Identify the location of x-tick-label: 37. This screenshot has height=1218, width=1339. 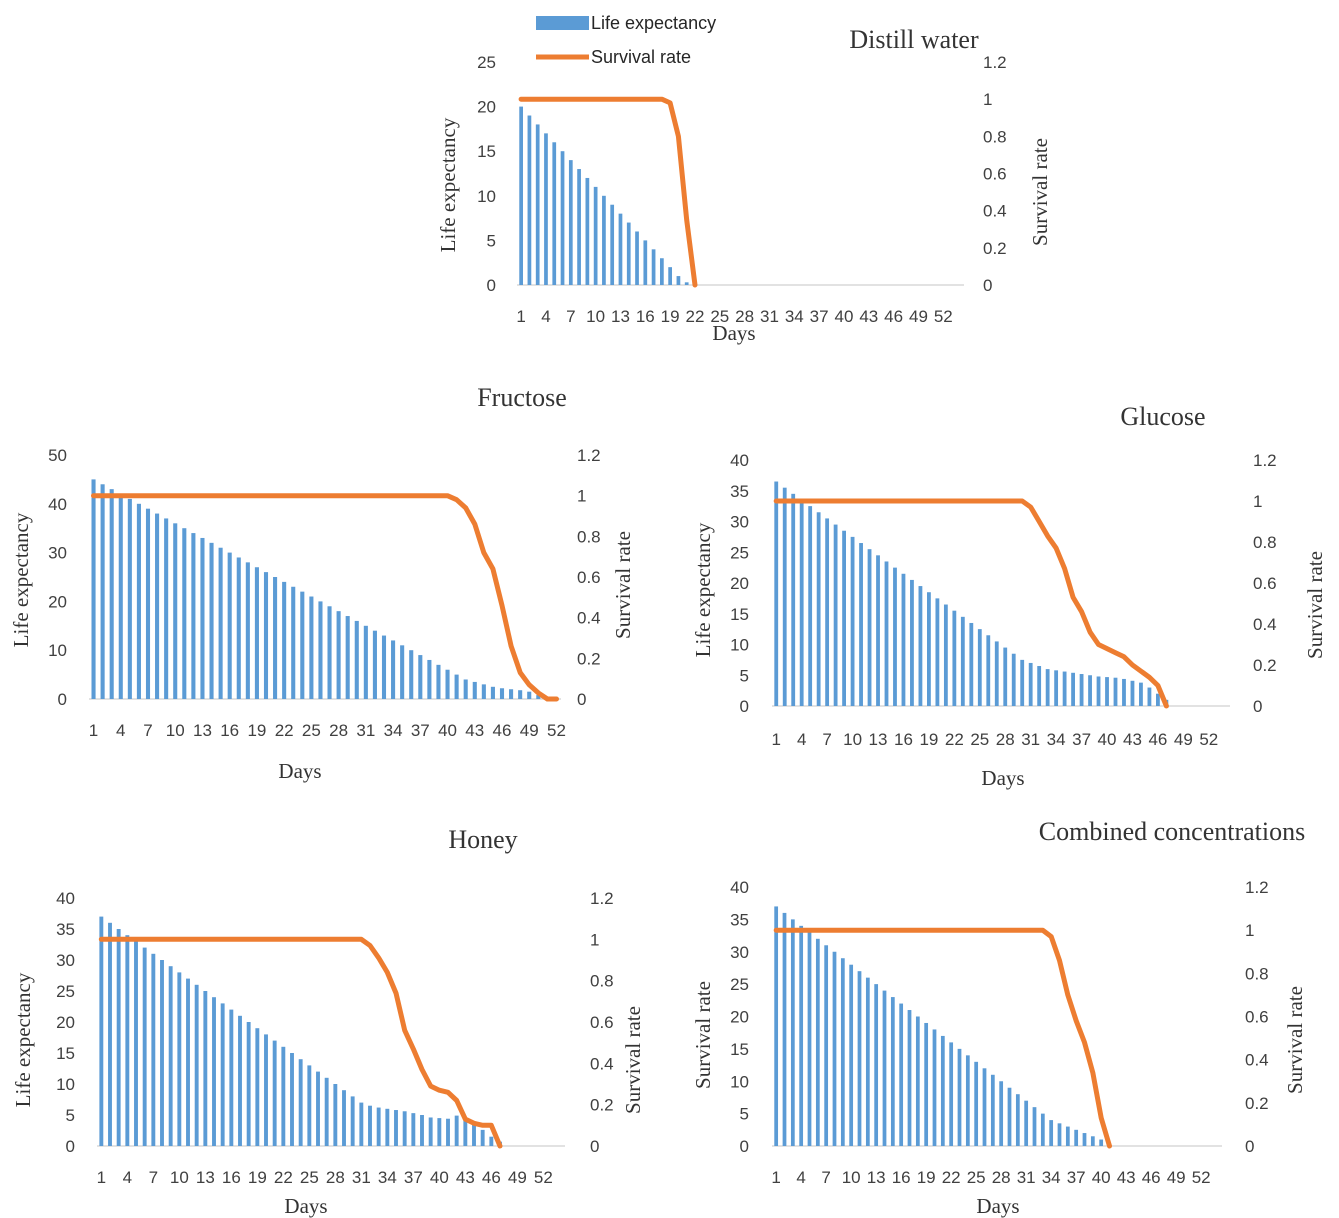
(420, 730).